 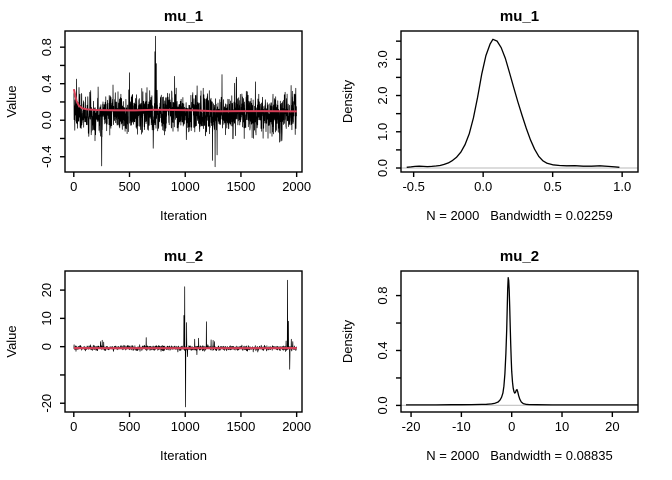 What do you see at coordinates (562, 426) in the screenshot?
I see `x-tick-label: 10` at bounding box center [562, 426].